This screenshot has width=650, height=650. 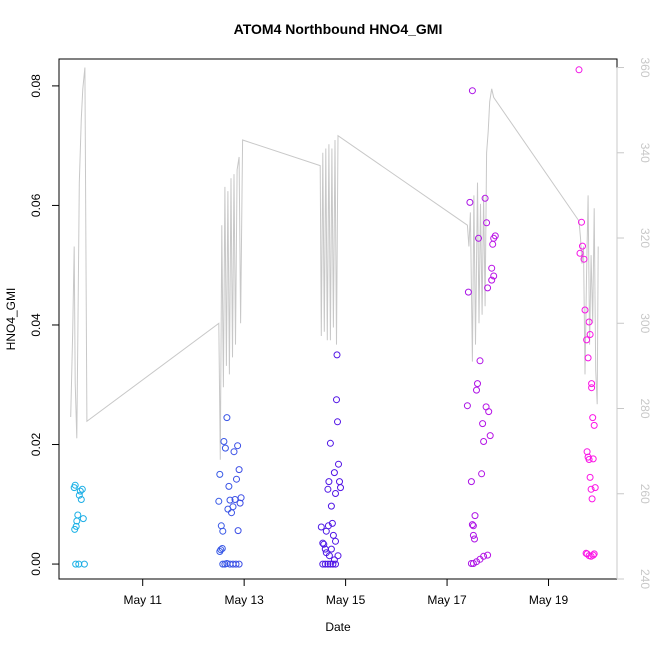 I want to click on y-axis-label: HNO4_GMI, so click(x=11, y=319).